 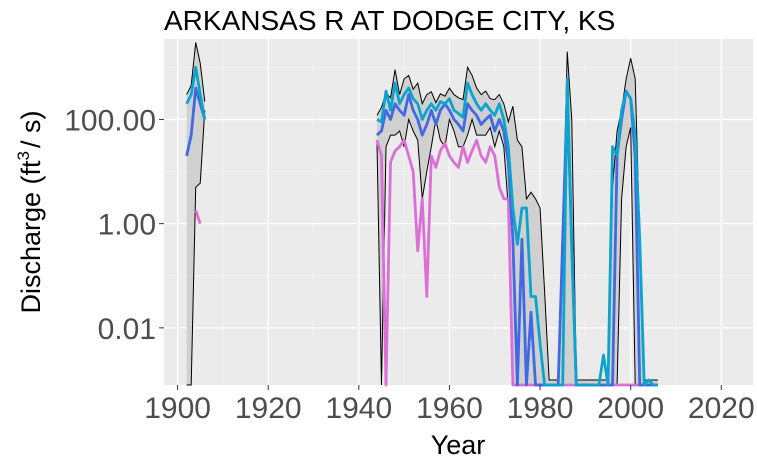 What do you see at coordinates (630, 408) in the screenshot?
I see `x-tick-label: 2000` at bounding box center [630, 408].